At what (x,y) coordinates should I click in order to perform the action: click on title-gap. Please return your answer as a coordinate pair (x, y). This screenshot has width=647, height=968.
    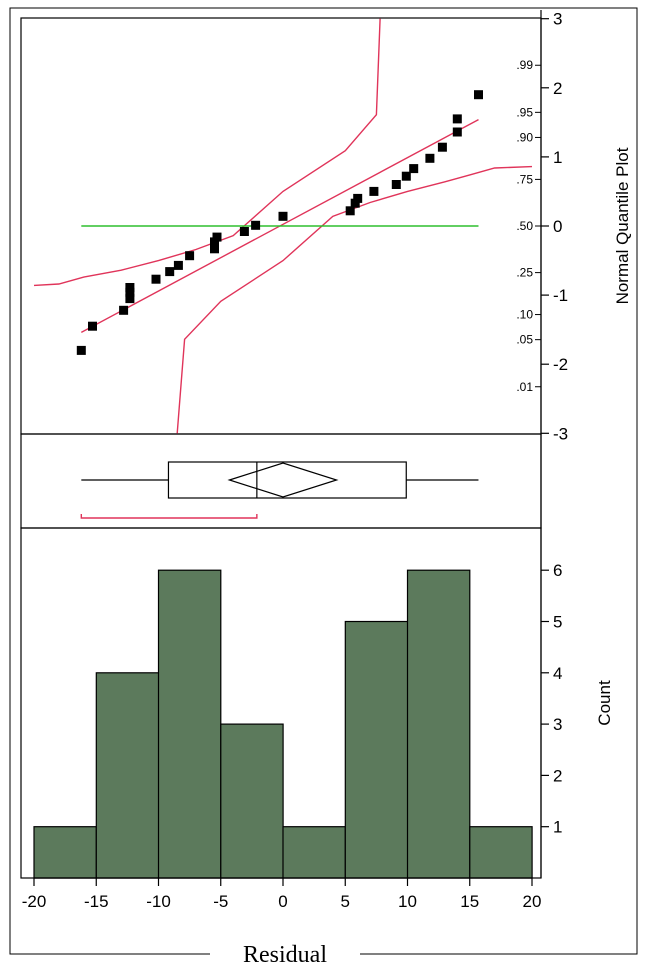
    Looking at the image, I should click on (285, 954).